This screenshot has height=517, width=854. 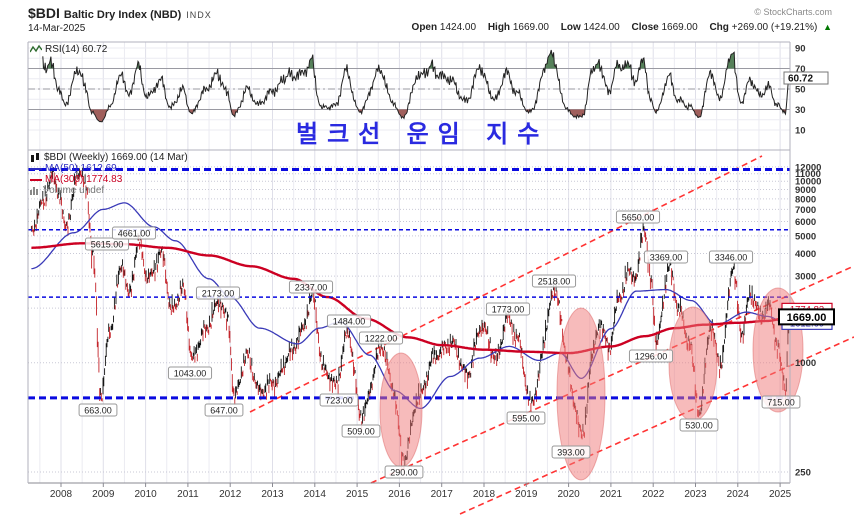 What do you see at coordinates (357, 494) in the screenshot?
I see `svg-text: 2015` at bounding box center [357, 494].